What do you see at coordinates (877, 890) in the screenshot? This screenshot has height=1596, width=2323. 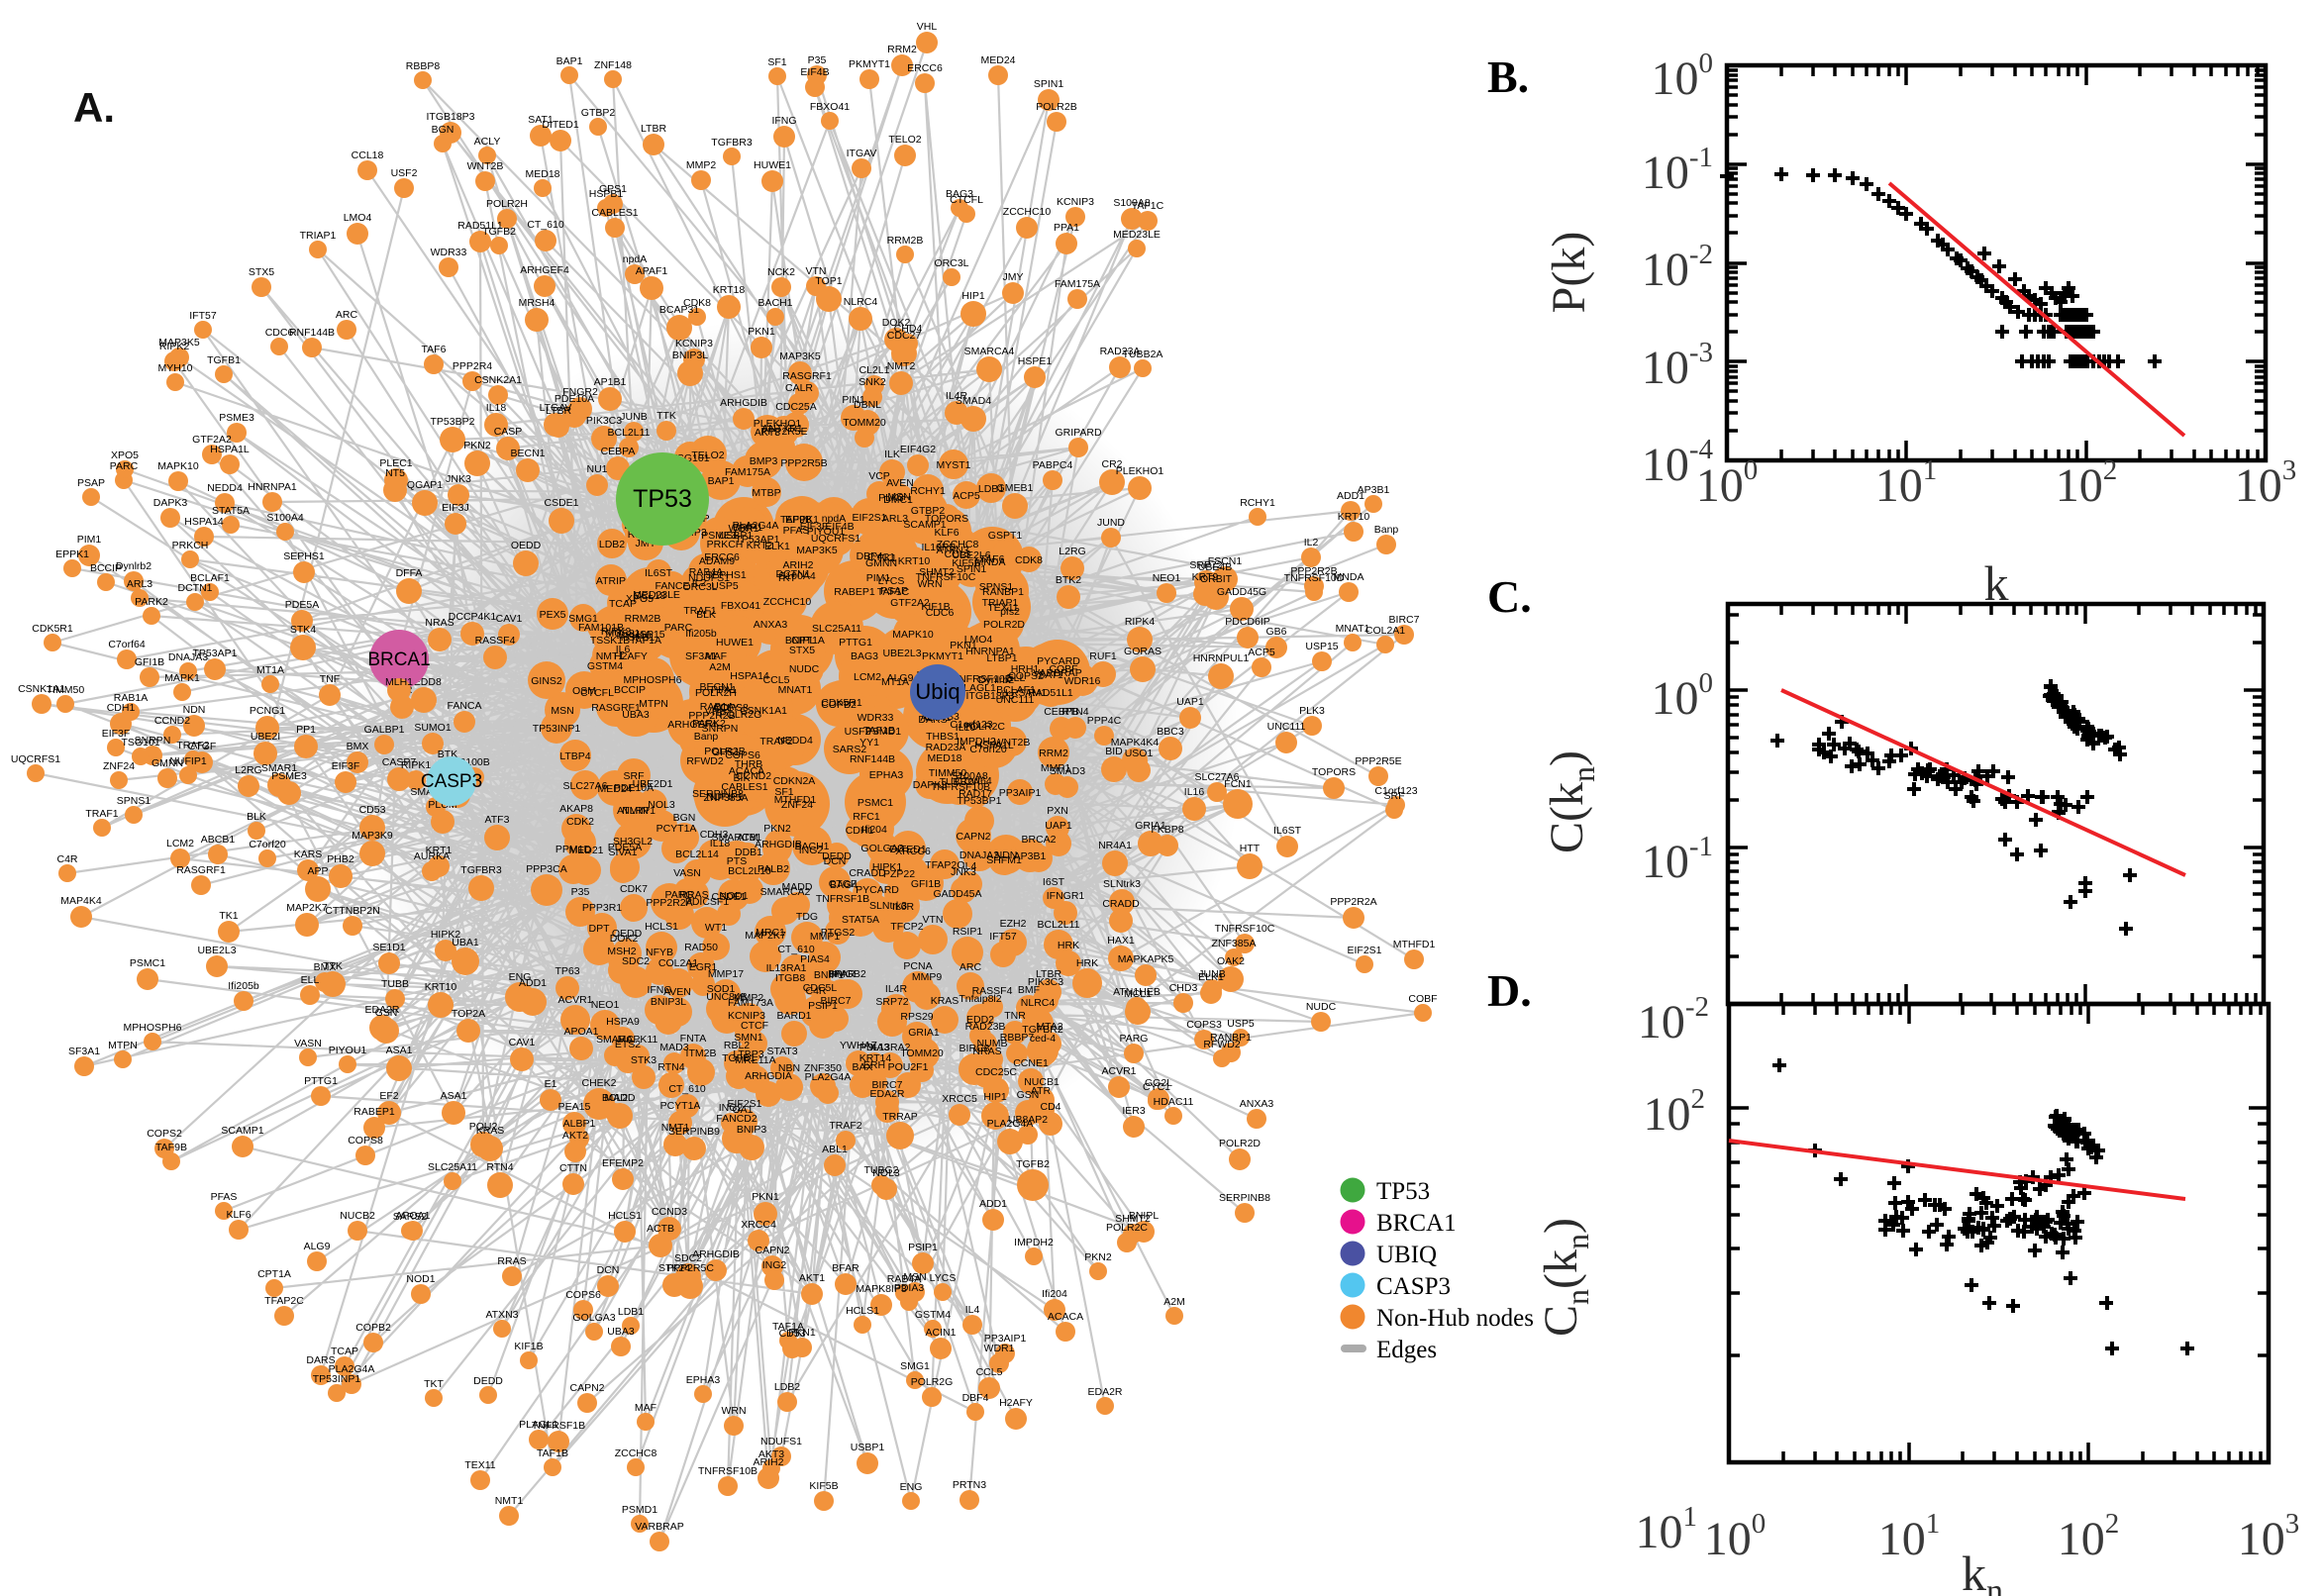 I see `svg-text: PYCARD` at bounding box center [877, 890].